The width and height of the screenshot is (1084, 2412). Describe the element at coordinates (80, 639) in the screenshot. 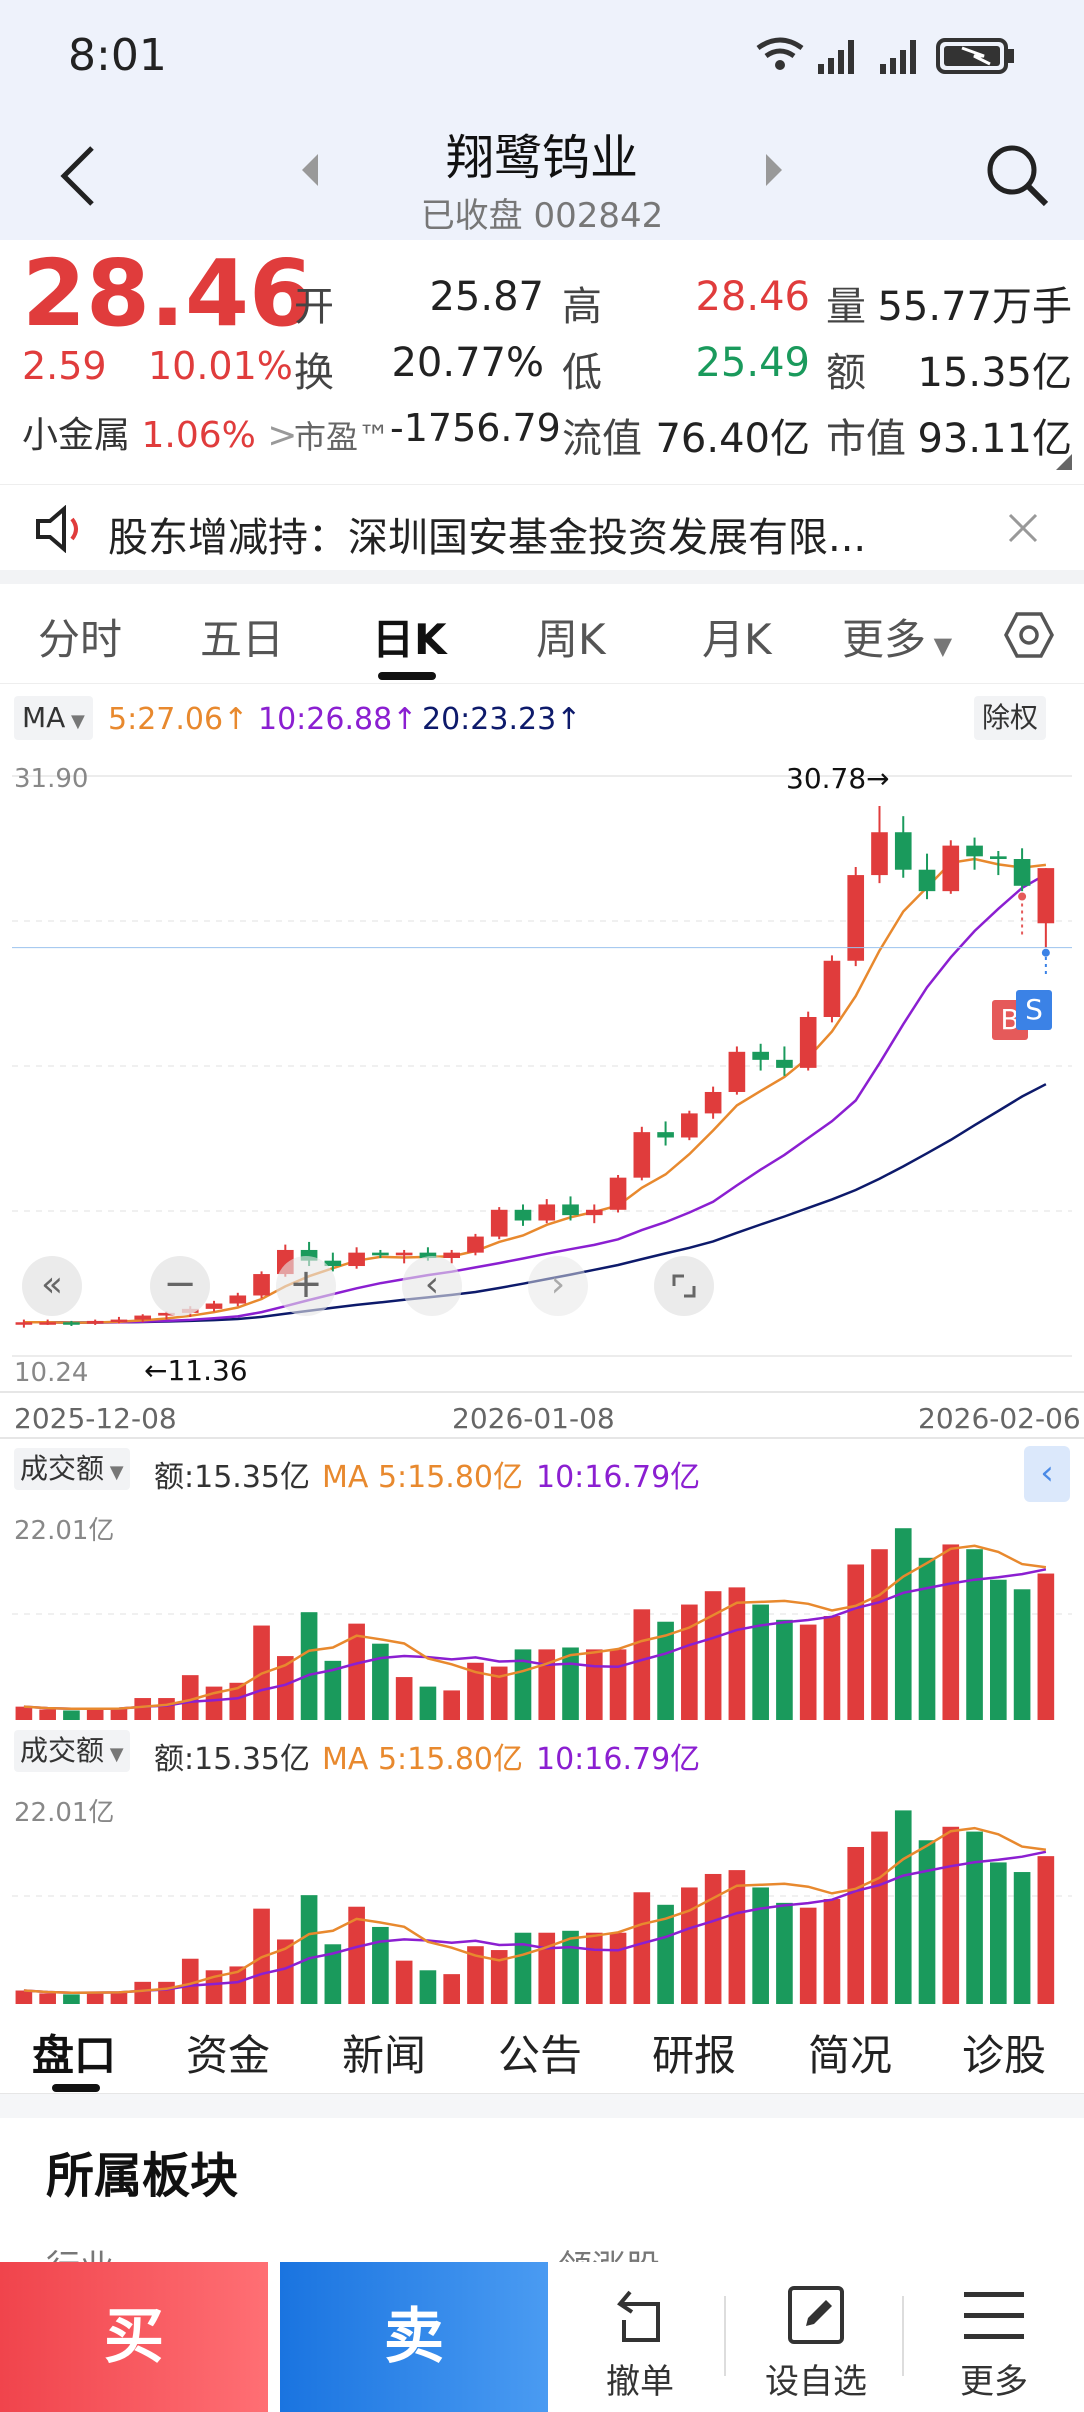

I see `tab-intraday: 分时` at that location.